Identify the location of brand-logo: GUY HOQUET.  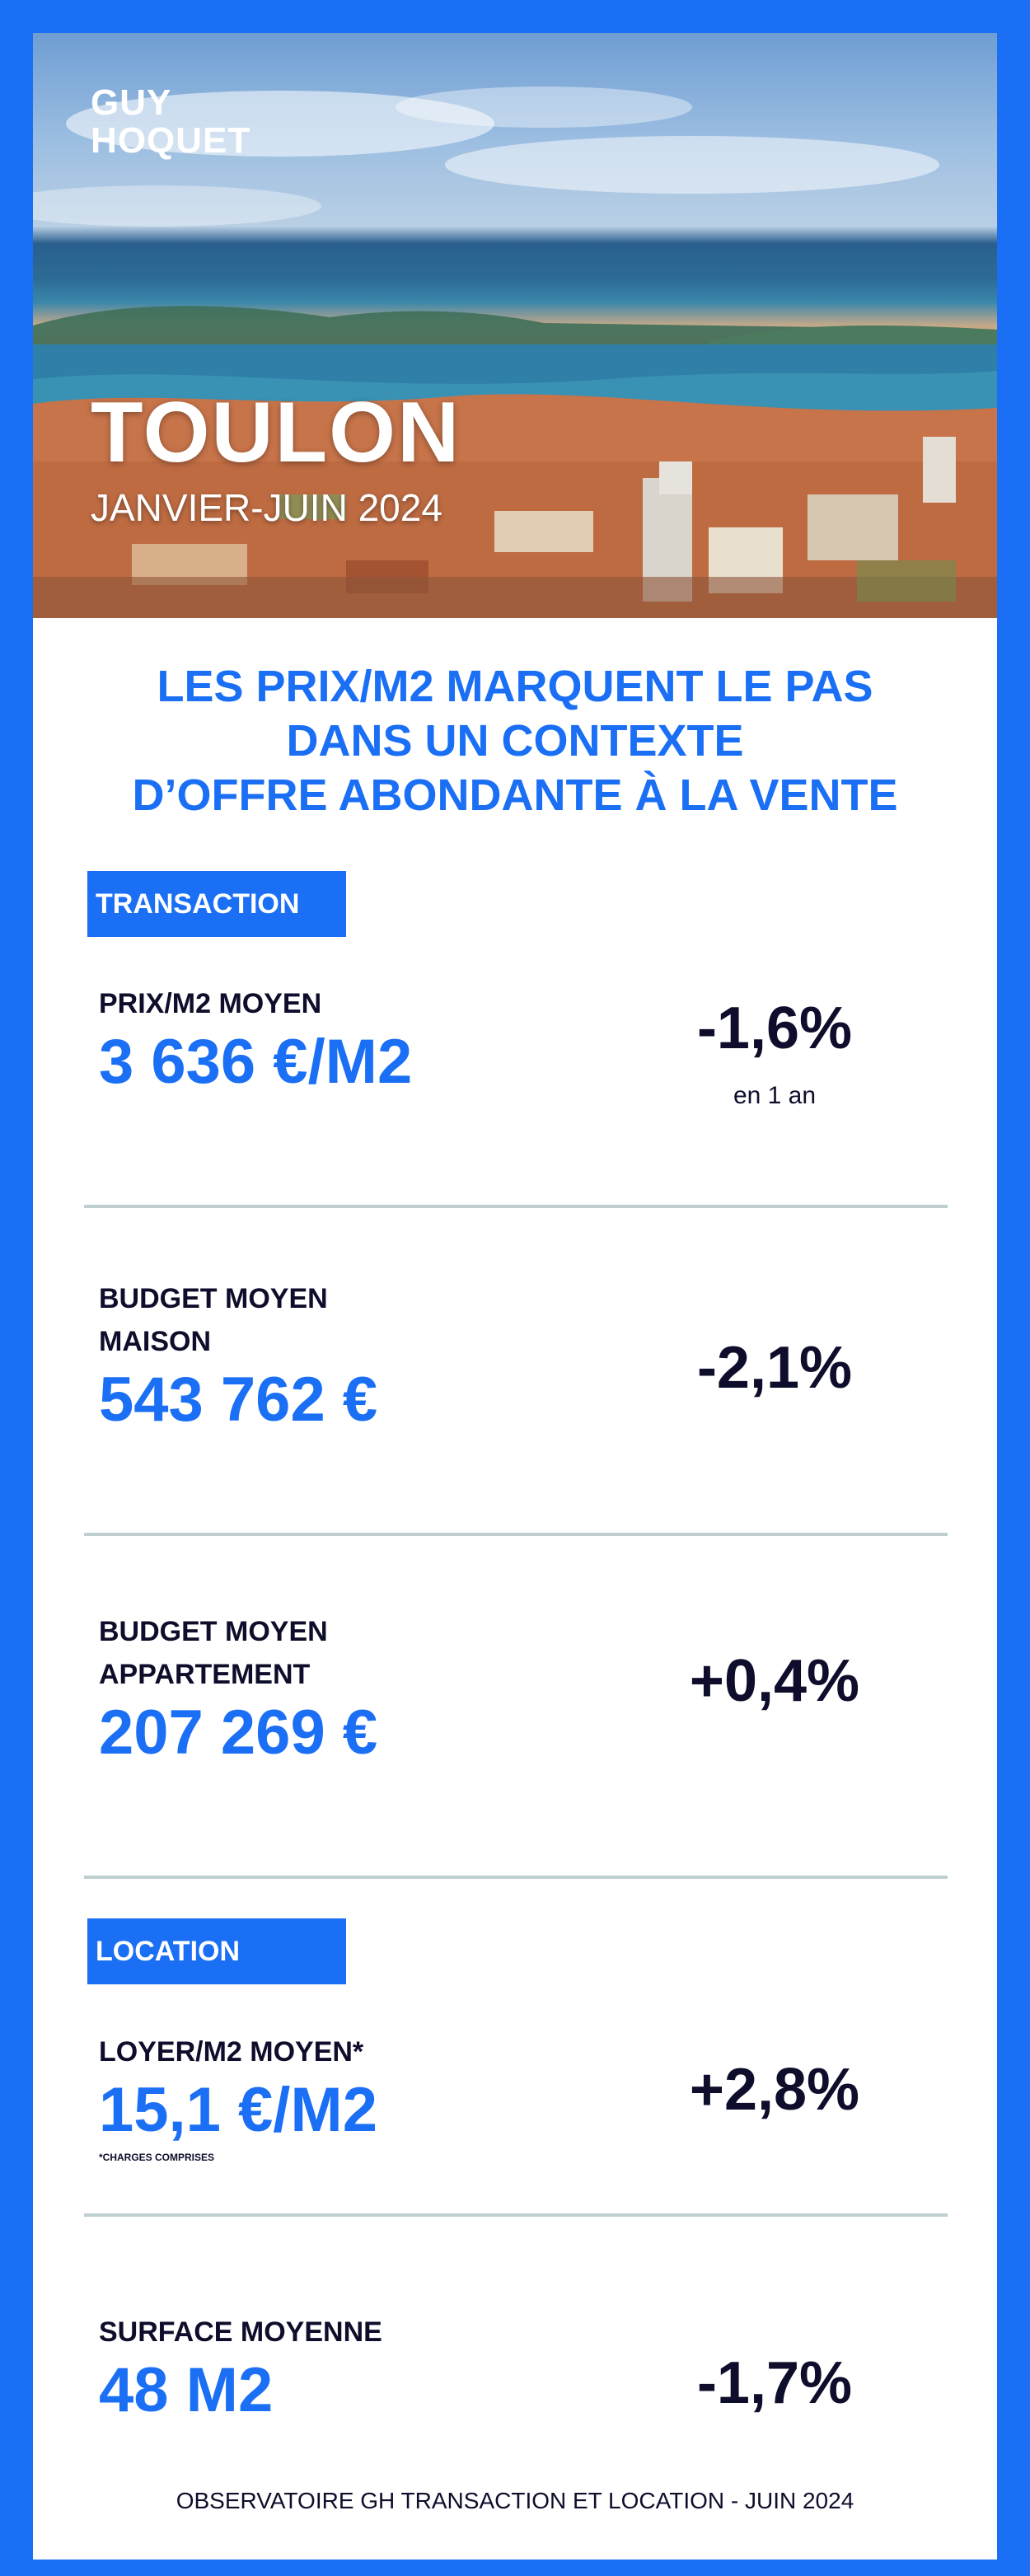
(170, 122).